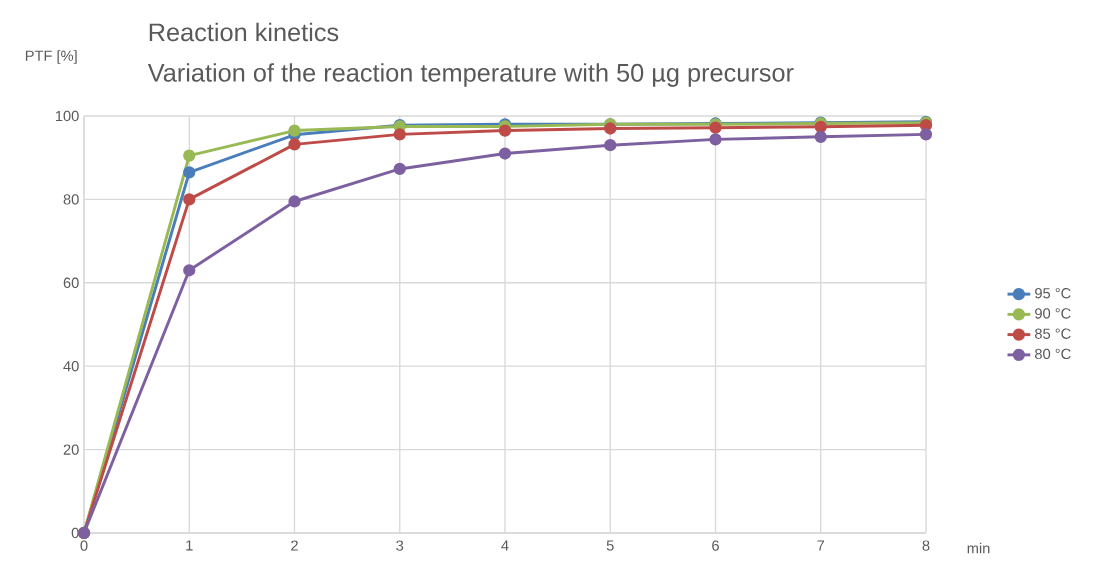 Image resolution: width=1093 pixels, height=578 pixels. What do you see at coordinates (71, 449) in the screenshot?
I see `y-tick-label: 20` at bounding box center [71, 449].